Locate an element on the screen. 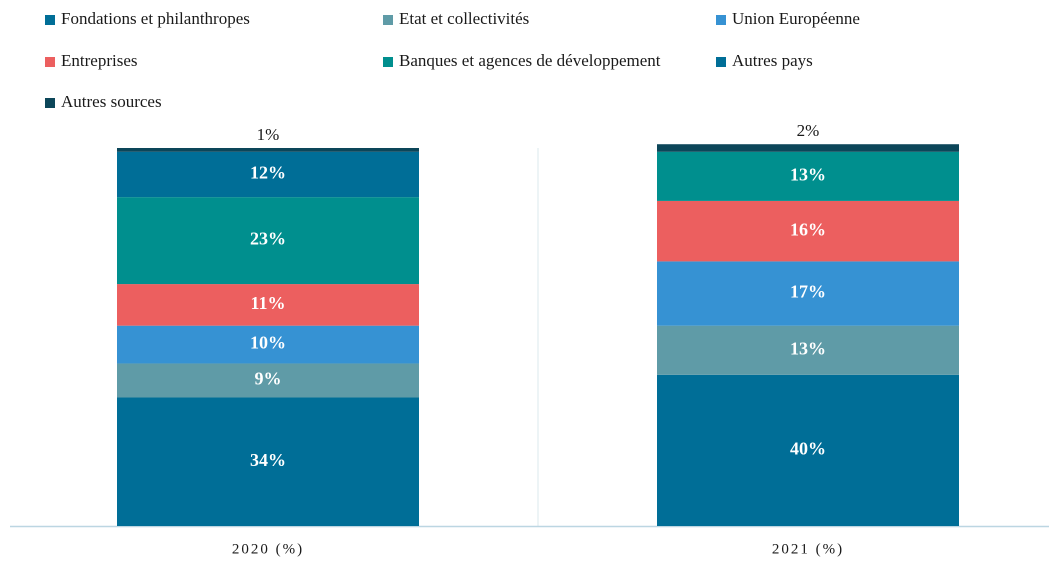 Image resolution: width=1049 pixels, height=562 pixels. data-label: 40% is located at coordinates (808, 449).